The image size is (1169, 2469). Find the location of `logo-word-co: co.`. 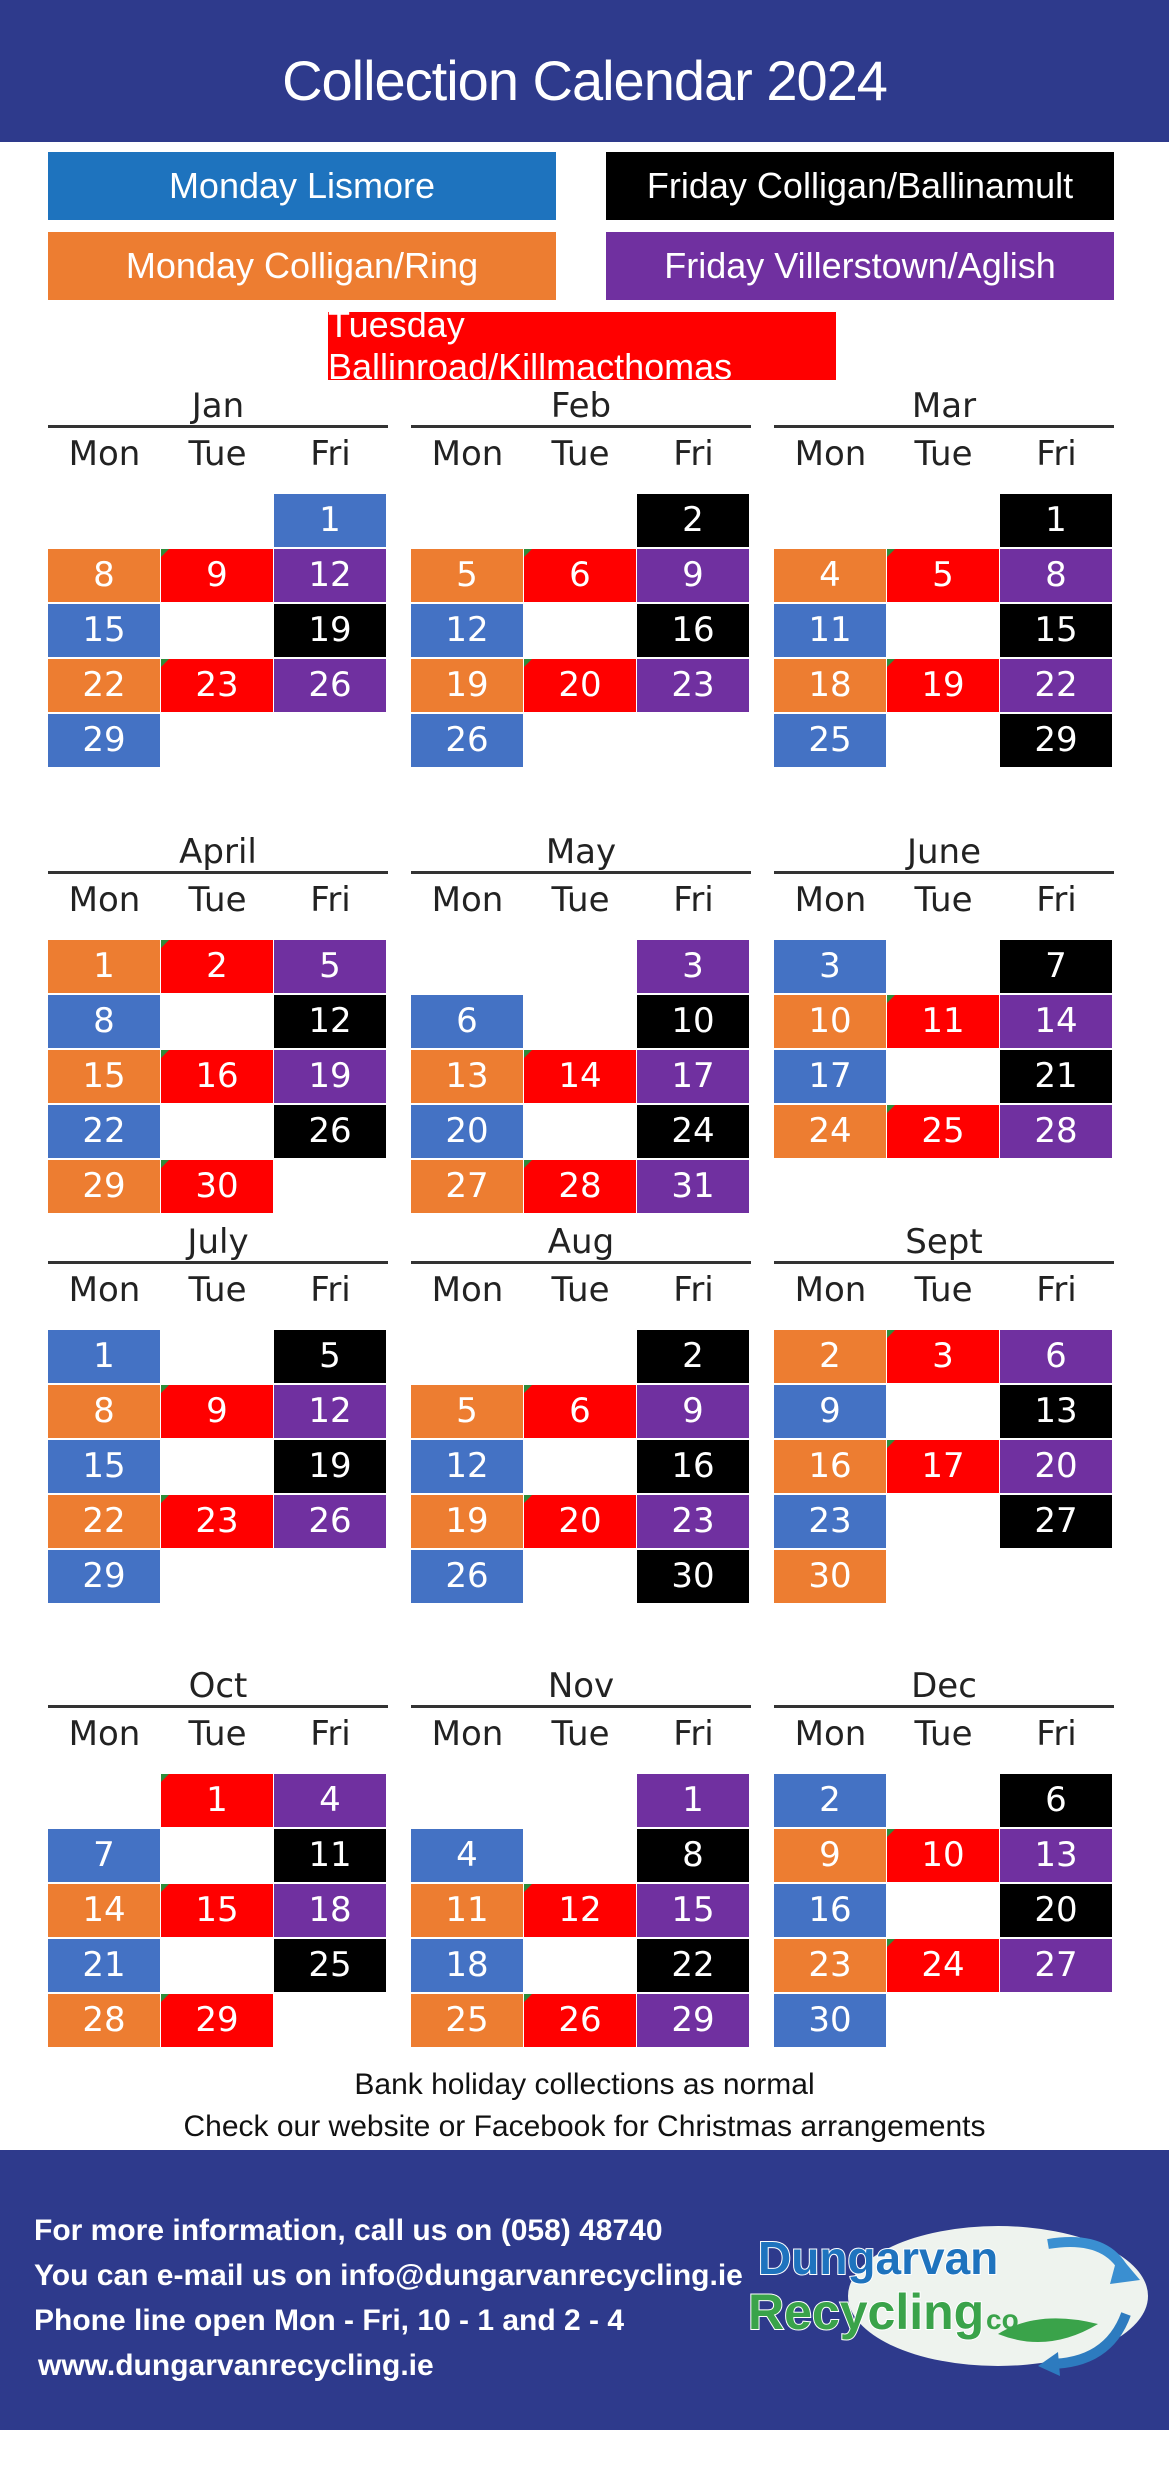

logo-word-co: co. is located at coordinates (1006, 2319).